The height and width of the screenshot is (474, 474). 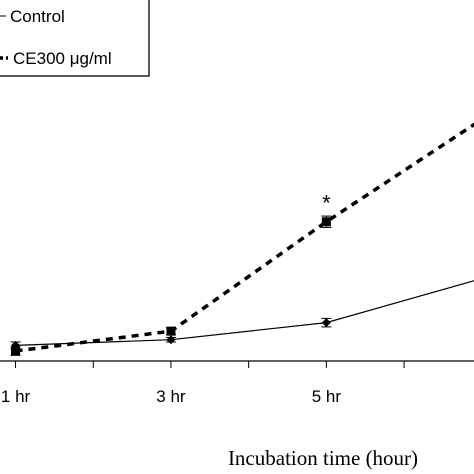 I want to click on x-axis-title: Incubation time (hour), so click(x=323, y=458).